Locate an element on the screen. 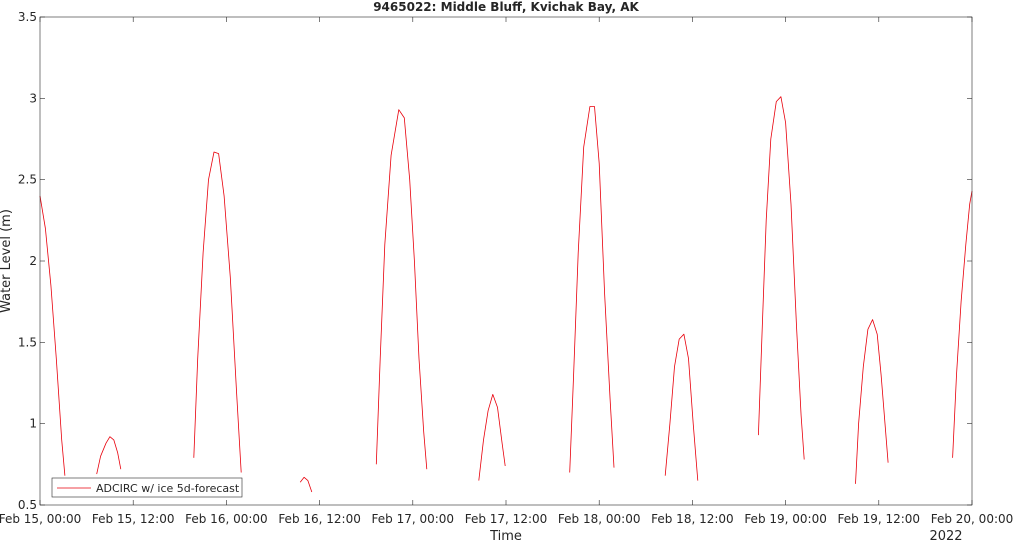 Image resolution: width=1013 pixels, height=541 pixels. x-tick-label: Feb 18, 12:00 is located at coordinates (692, 519).